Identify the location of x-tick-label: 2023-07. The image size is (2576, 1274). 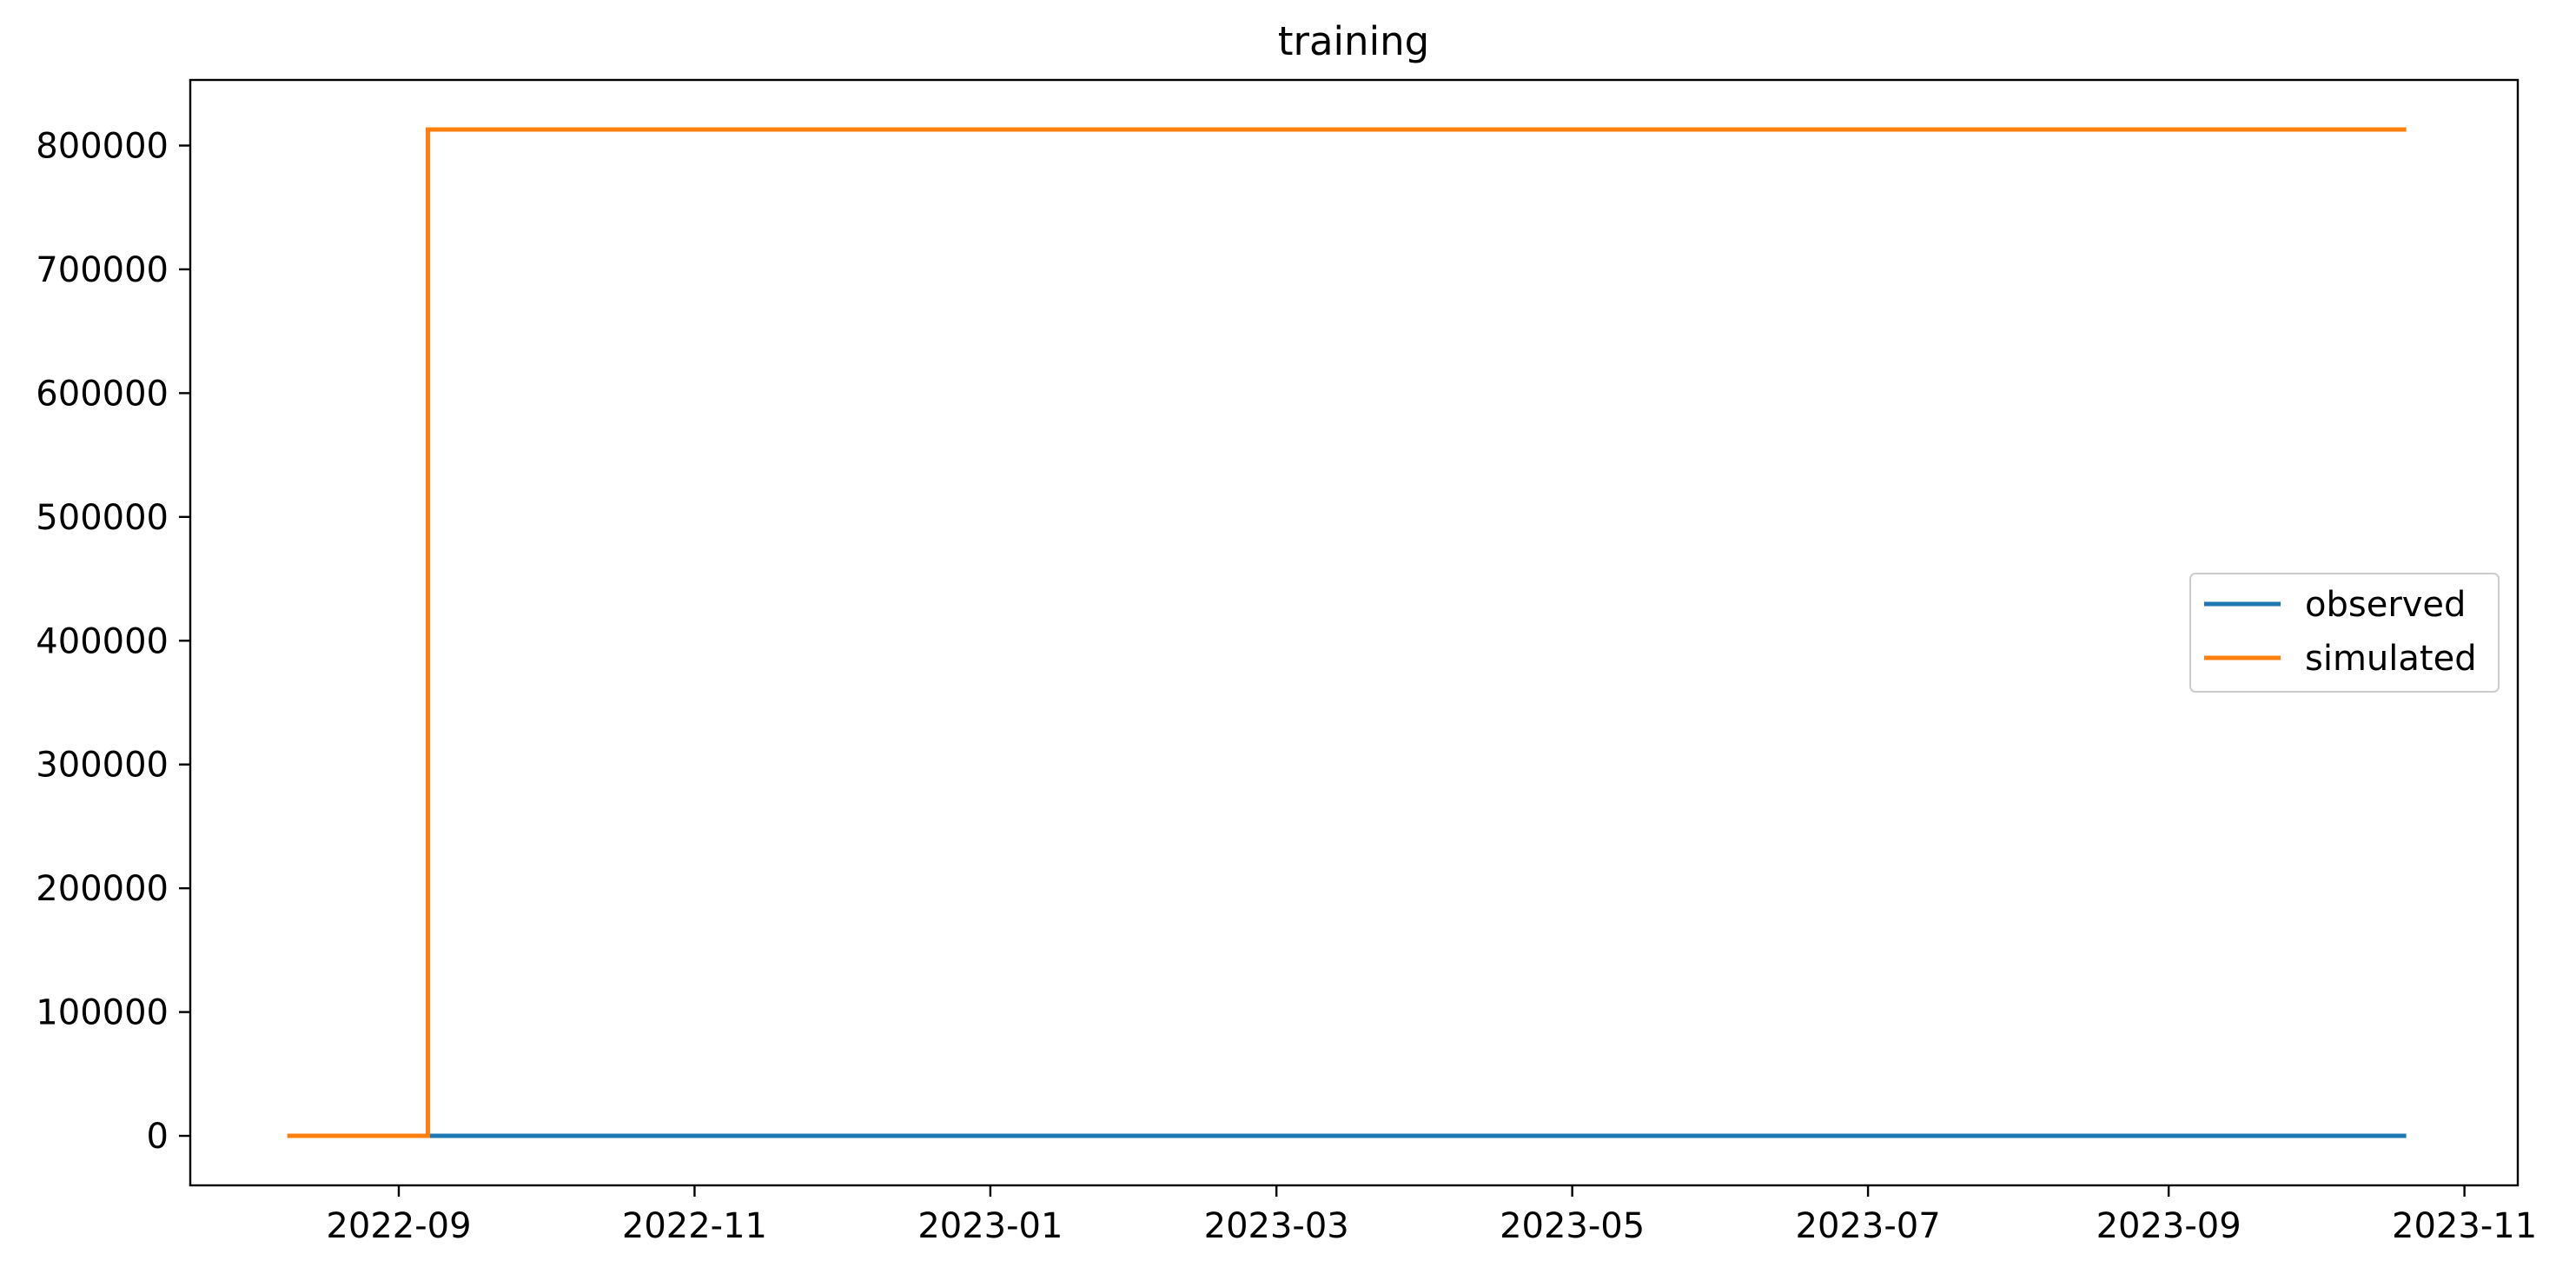
(1868, 1226).